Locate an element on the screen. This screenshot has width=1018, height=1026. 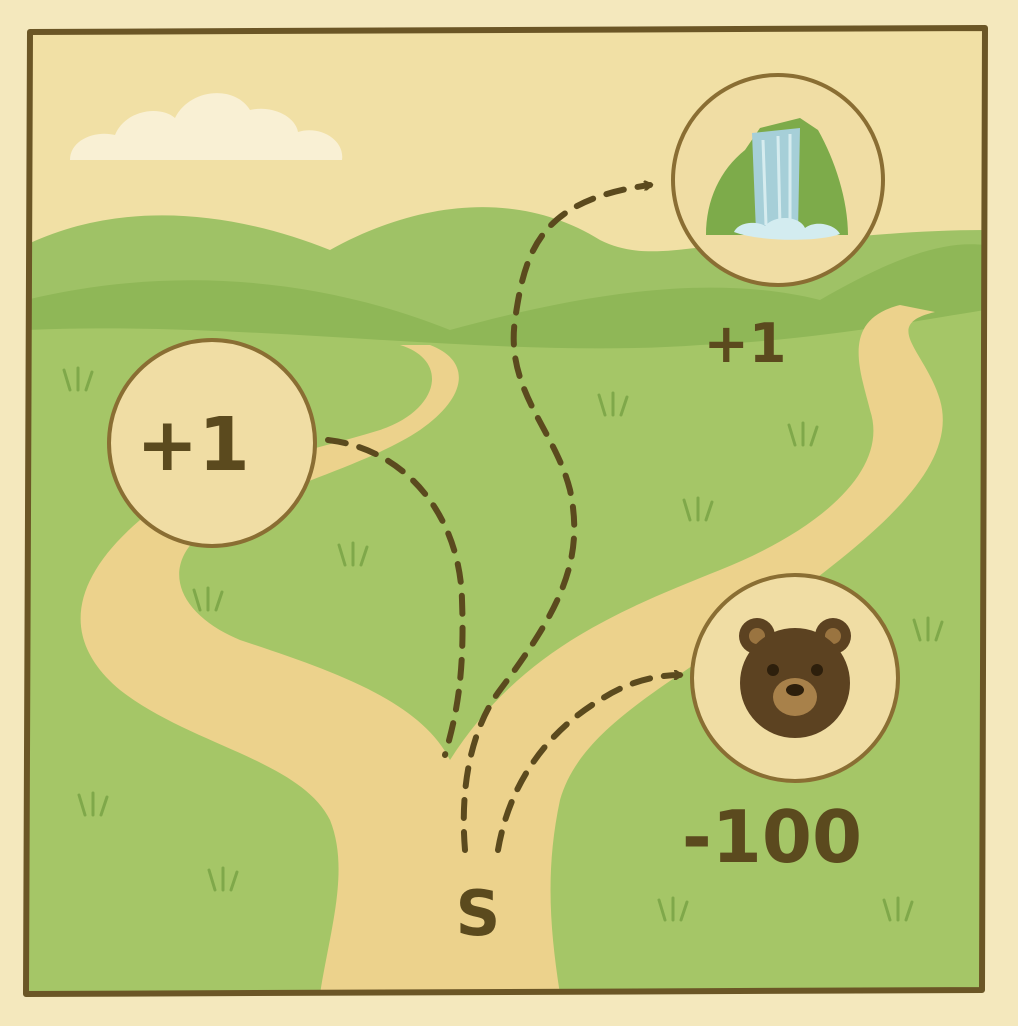
route-to-bear is located at coordinates (587, 764).